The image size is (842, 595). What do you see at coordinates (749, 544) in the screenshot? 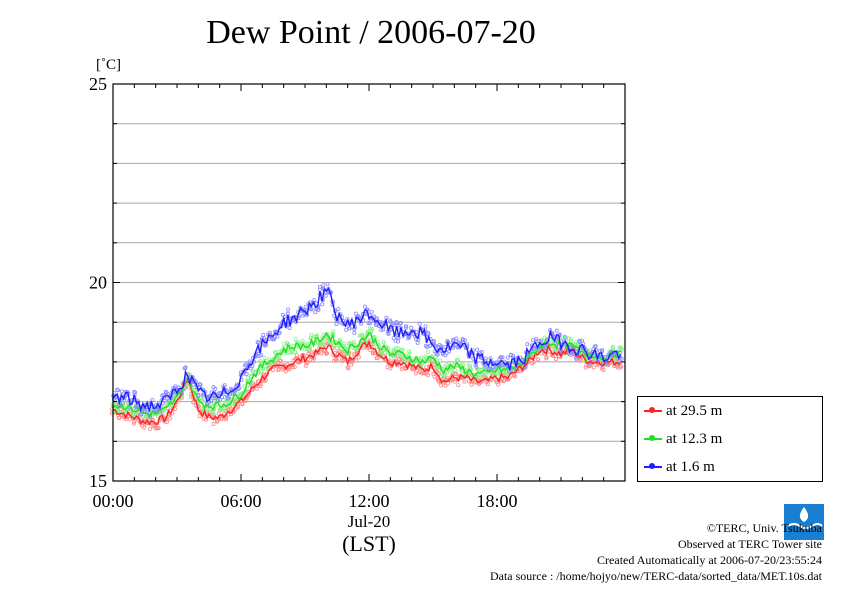
I see `observed-text: Observed at TERC Tower site` at bounding box center [749, 544].